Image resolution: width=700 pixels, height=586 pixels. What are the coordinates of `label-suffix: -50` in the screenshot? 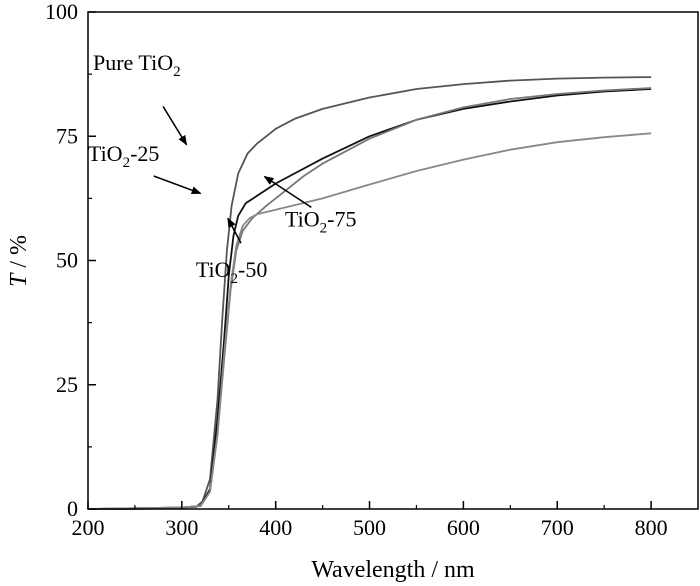 It's located at (252, 269).